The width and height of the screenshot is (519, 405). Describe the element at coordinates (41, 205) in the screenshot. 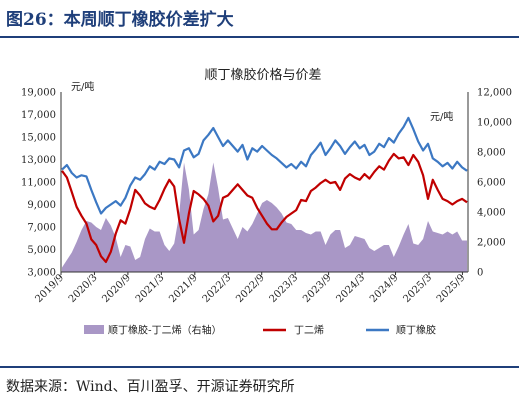

I see `left-tick-label: 9,000` at that location.